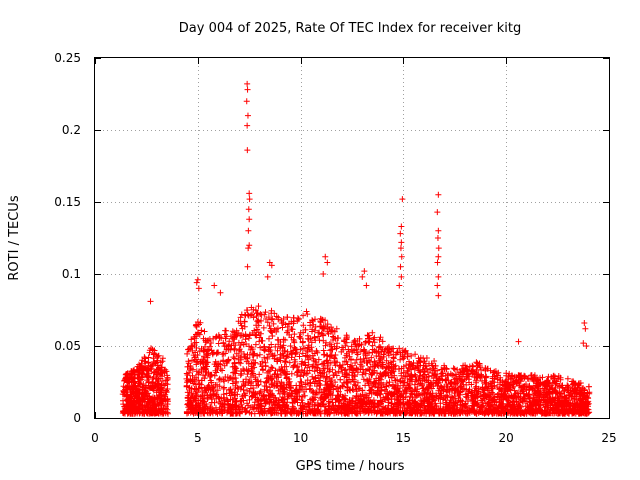 The width and height of the screenshot is (640, 480). What do you see at coordinates (506, 438) in the screenshot?
I see `x-tick-label: 20` at bounding box center [506, 438].